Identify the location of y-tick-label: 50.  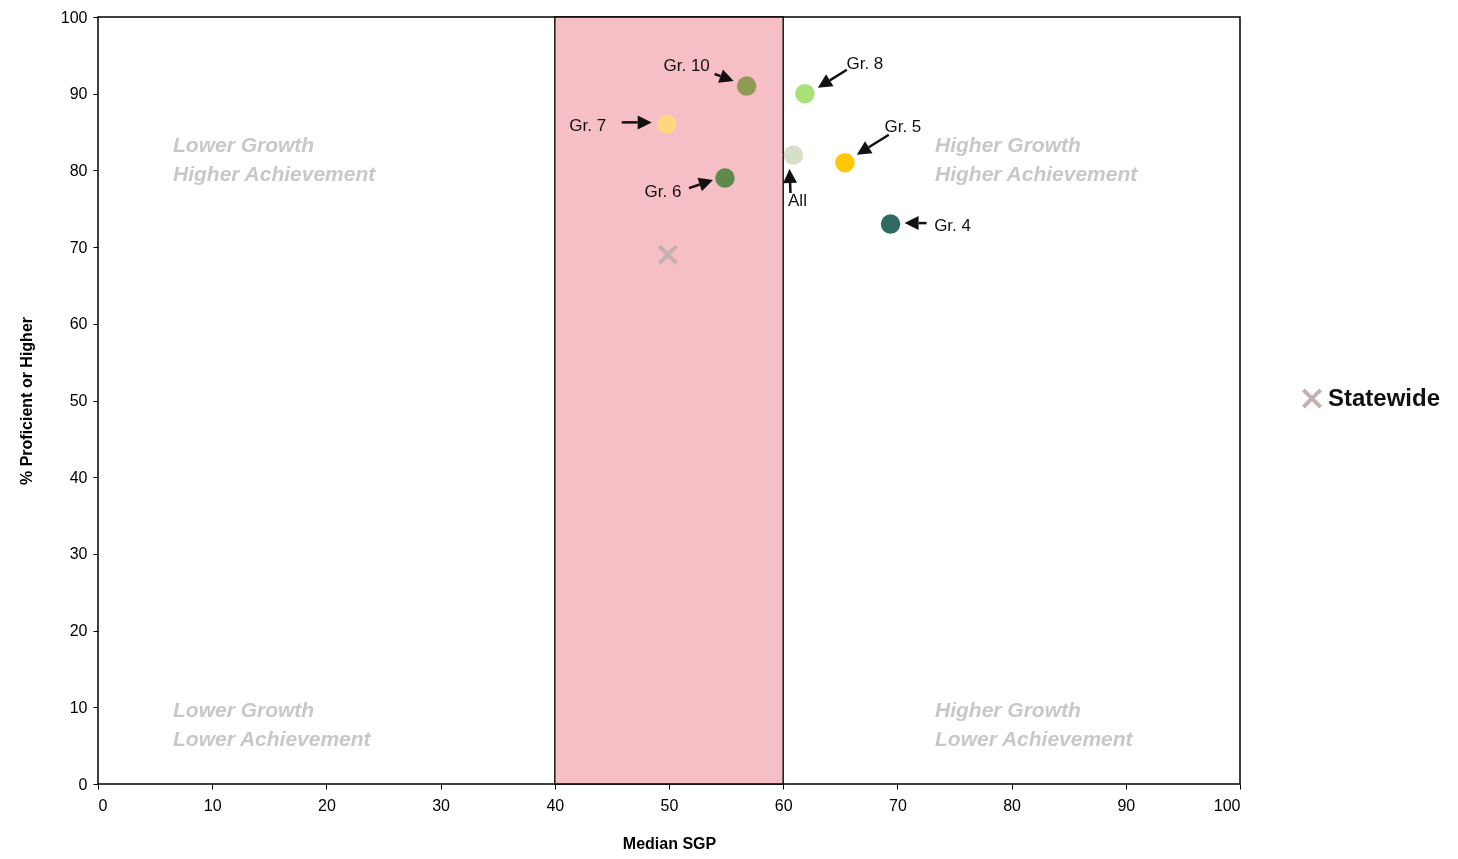
(78, 400).